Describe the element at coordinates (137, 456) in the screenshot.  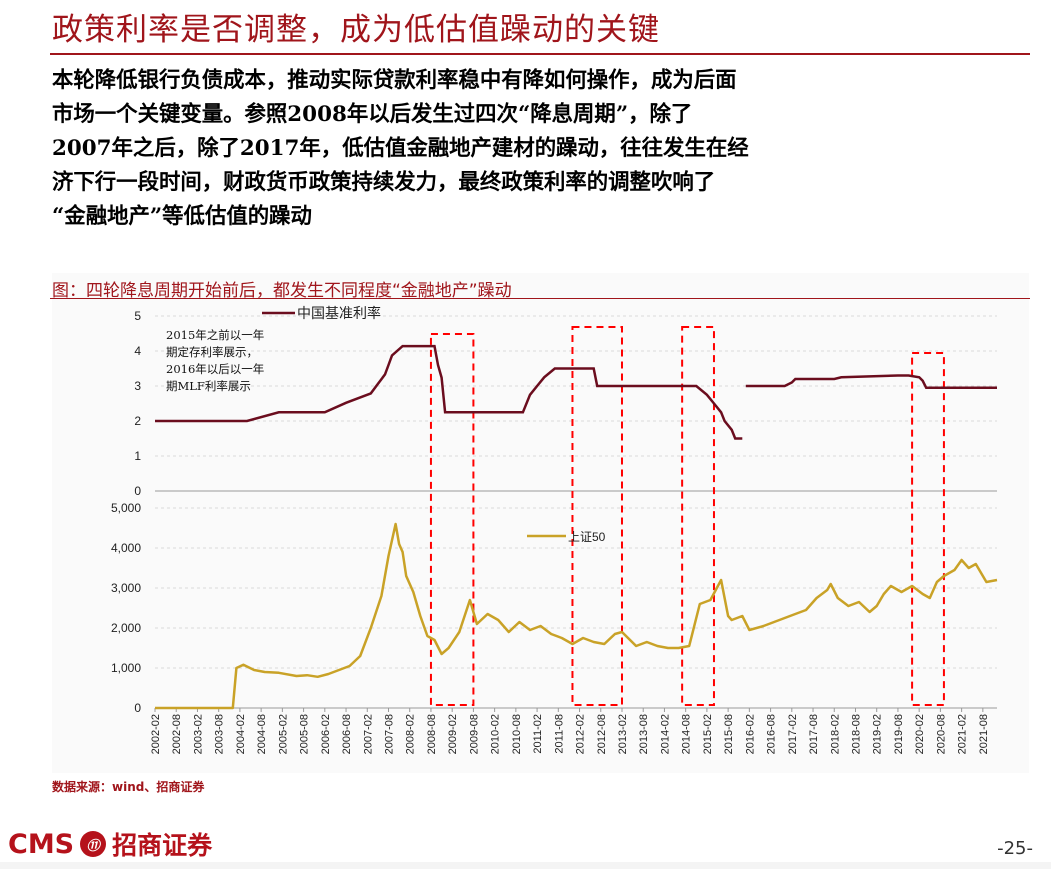
I see `y-tick-label: 1` at that location.